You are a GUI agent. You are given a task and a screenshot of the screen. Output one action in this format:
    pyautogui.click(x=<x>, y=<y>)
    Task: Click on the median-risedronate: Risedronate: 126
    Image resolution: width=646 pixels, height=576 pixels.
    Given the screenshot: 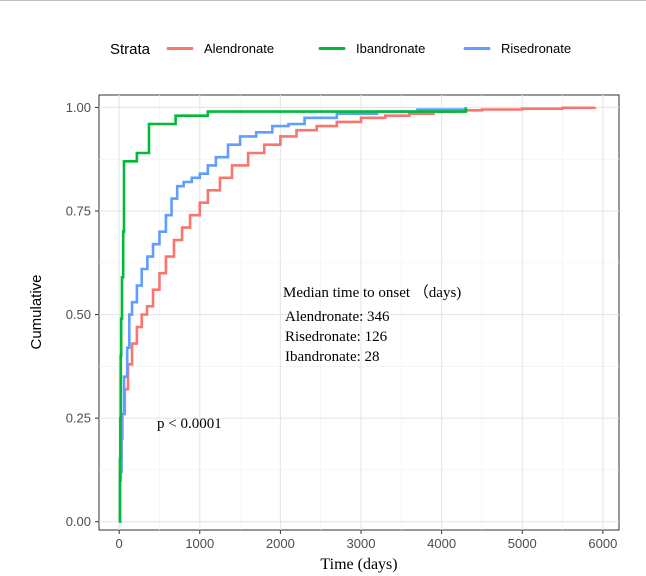 What is the action you would take?
    pyautogui.click(x=336, y=337)
    